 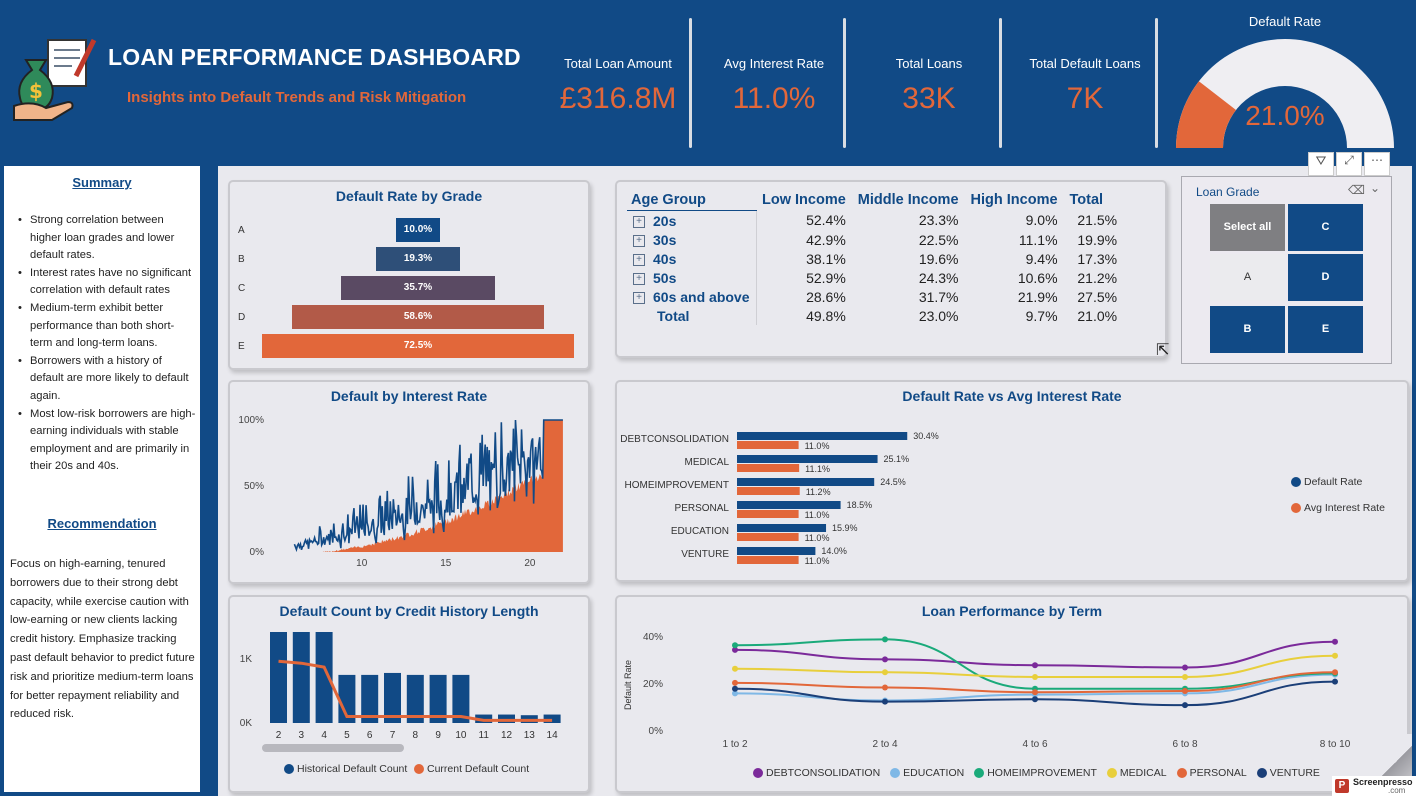 What do you see at coordinates (1211, 773) in the screenshot?
I see `term-legend-item: PERSONAL` at bounding box center [1211, 773].